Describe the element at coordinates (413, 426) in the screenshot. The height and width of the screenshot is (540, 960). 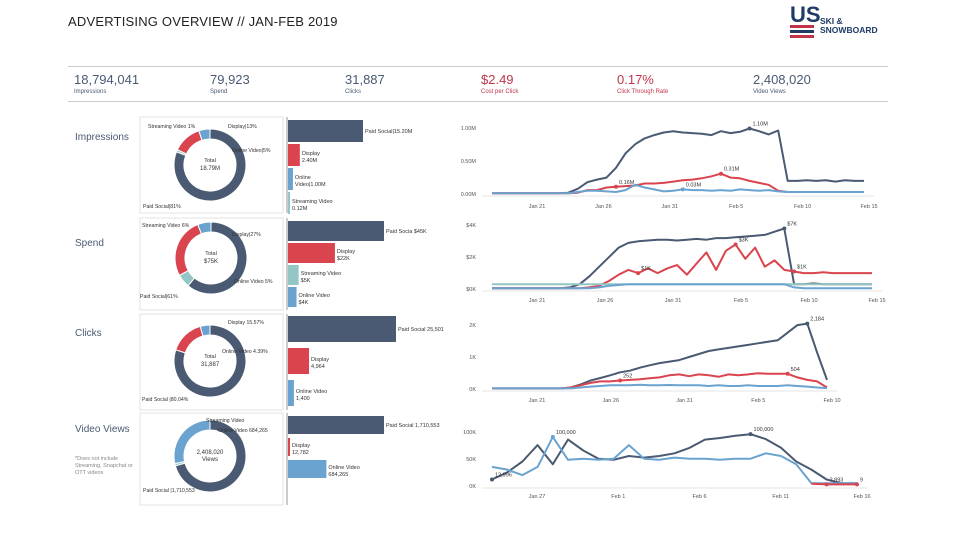
I see `bar-value-label: Paid Social 1,710,553` at that location.